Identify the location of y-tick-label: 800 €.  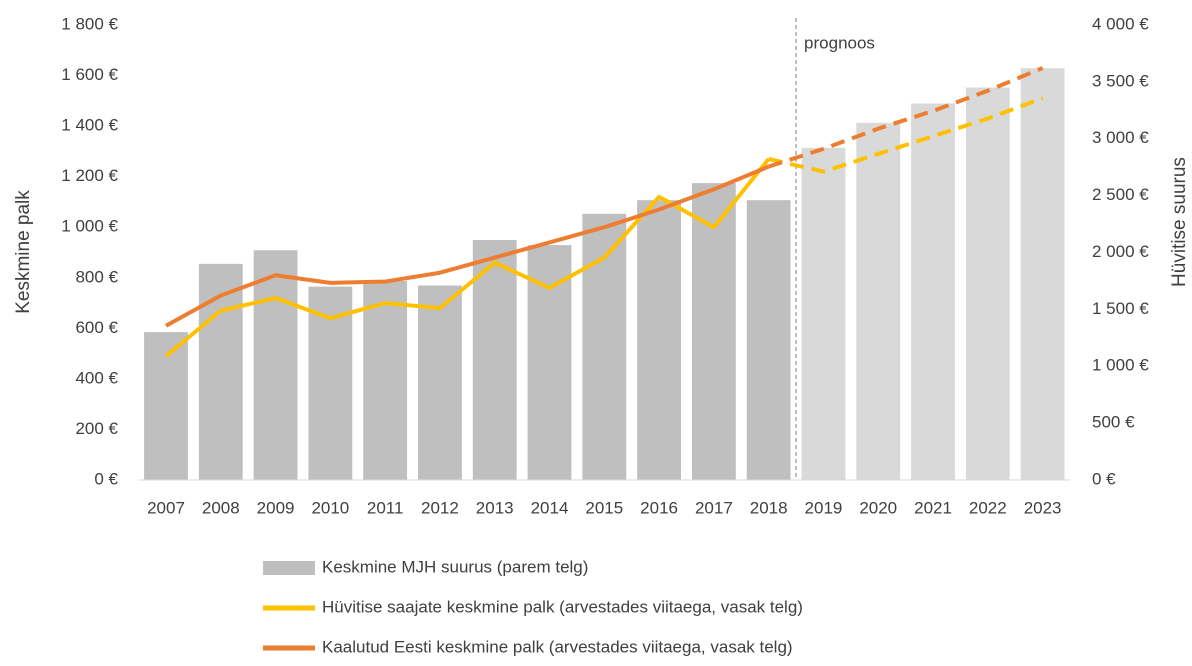
(96, 276).